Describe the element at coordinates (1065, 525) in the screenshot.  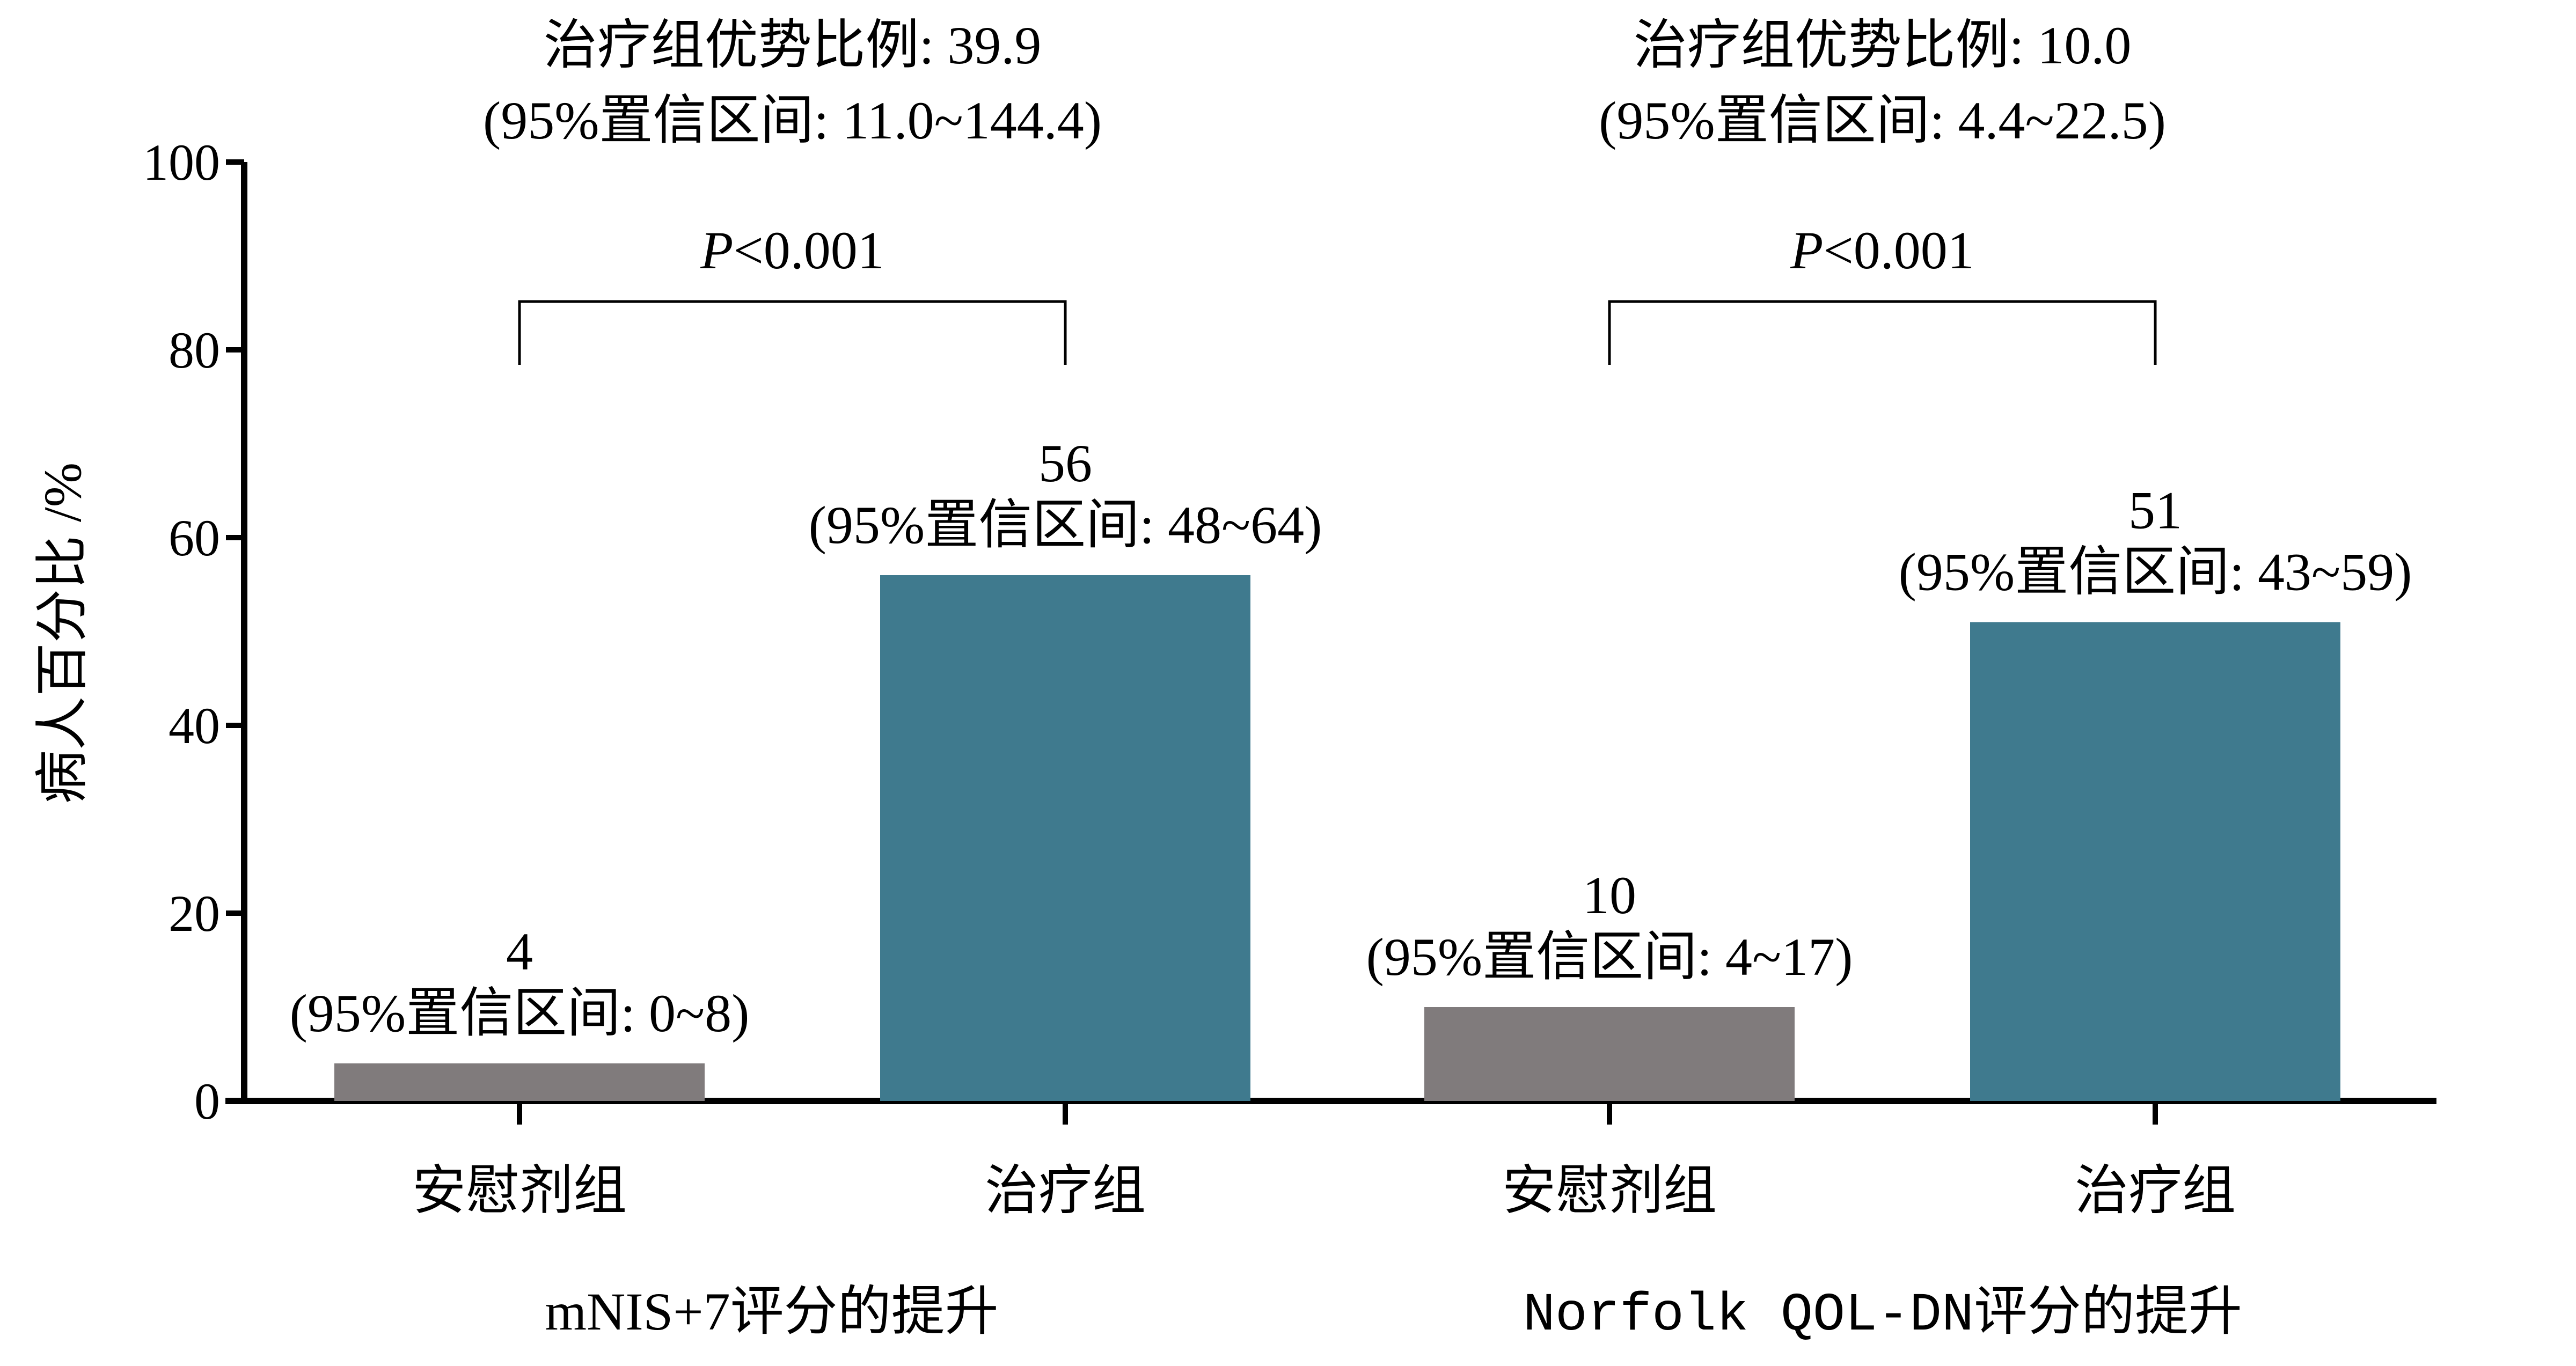
I see `bar-ci-label: (95%置信区间: 48~64)` at that location.